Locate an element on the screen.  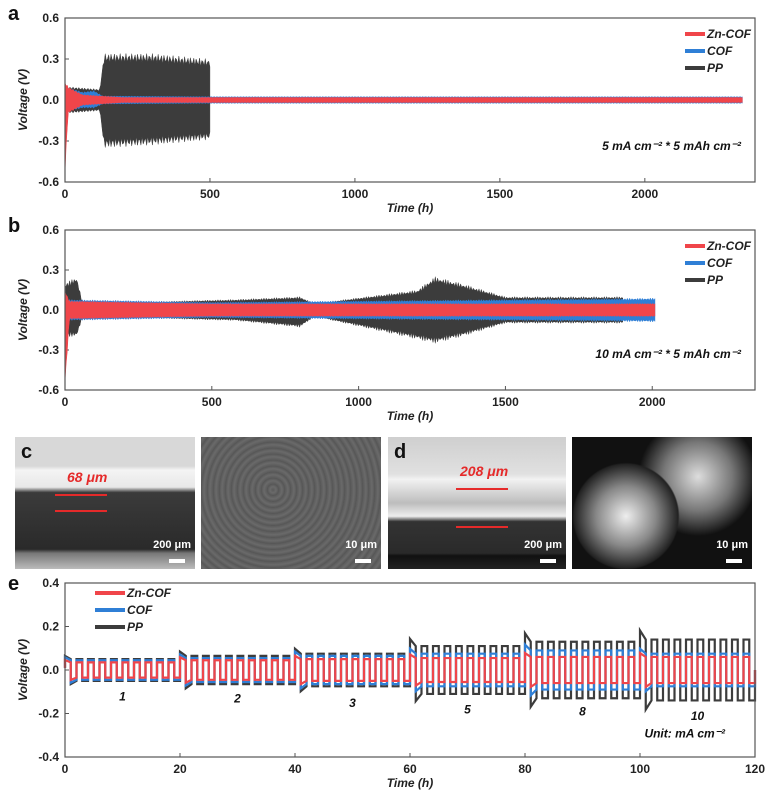
x-tick-label: 80 is located at coordinates (525, 769).